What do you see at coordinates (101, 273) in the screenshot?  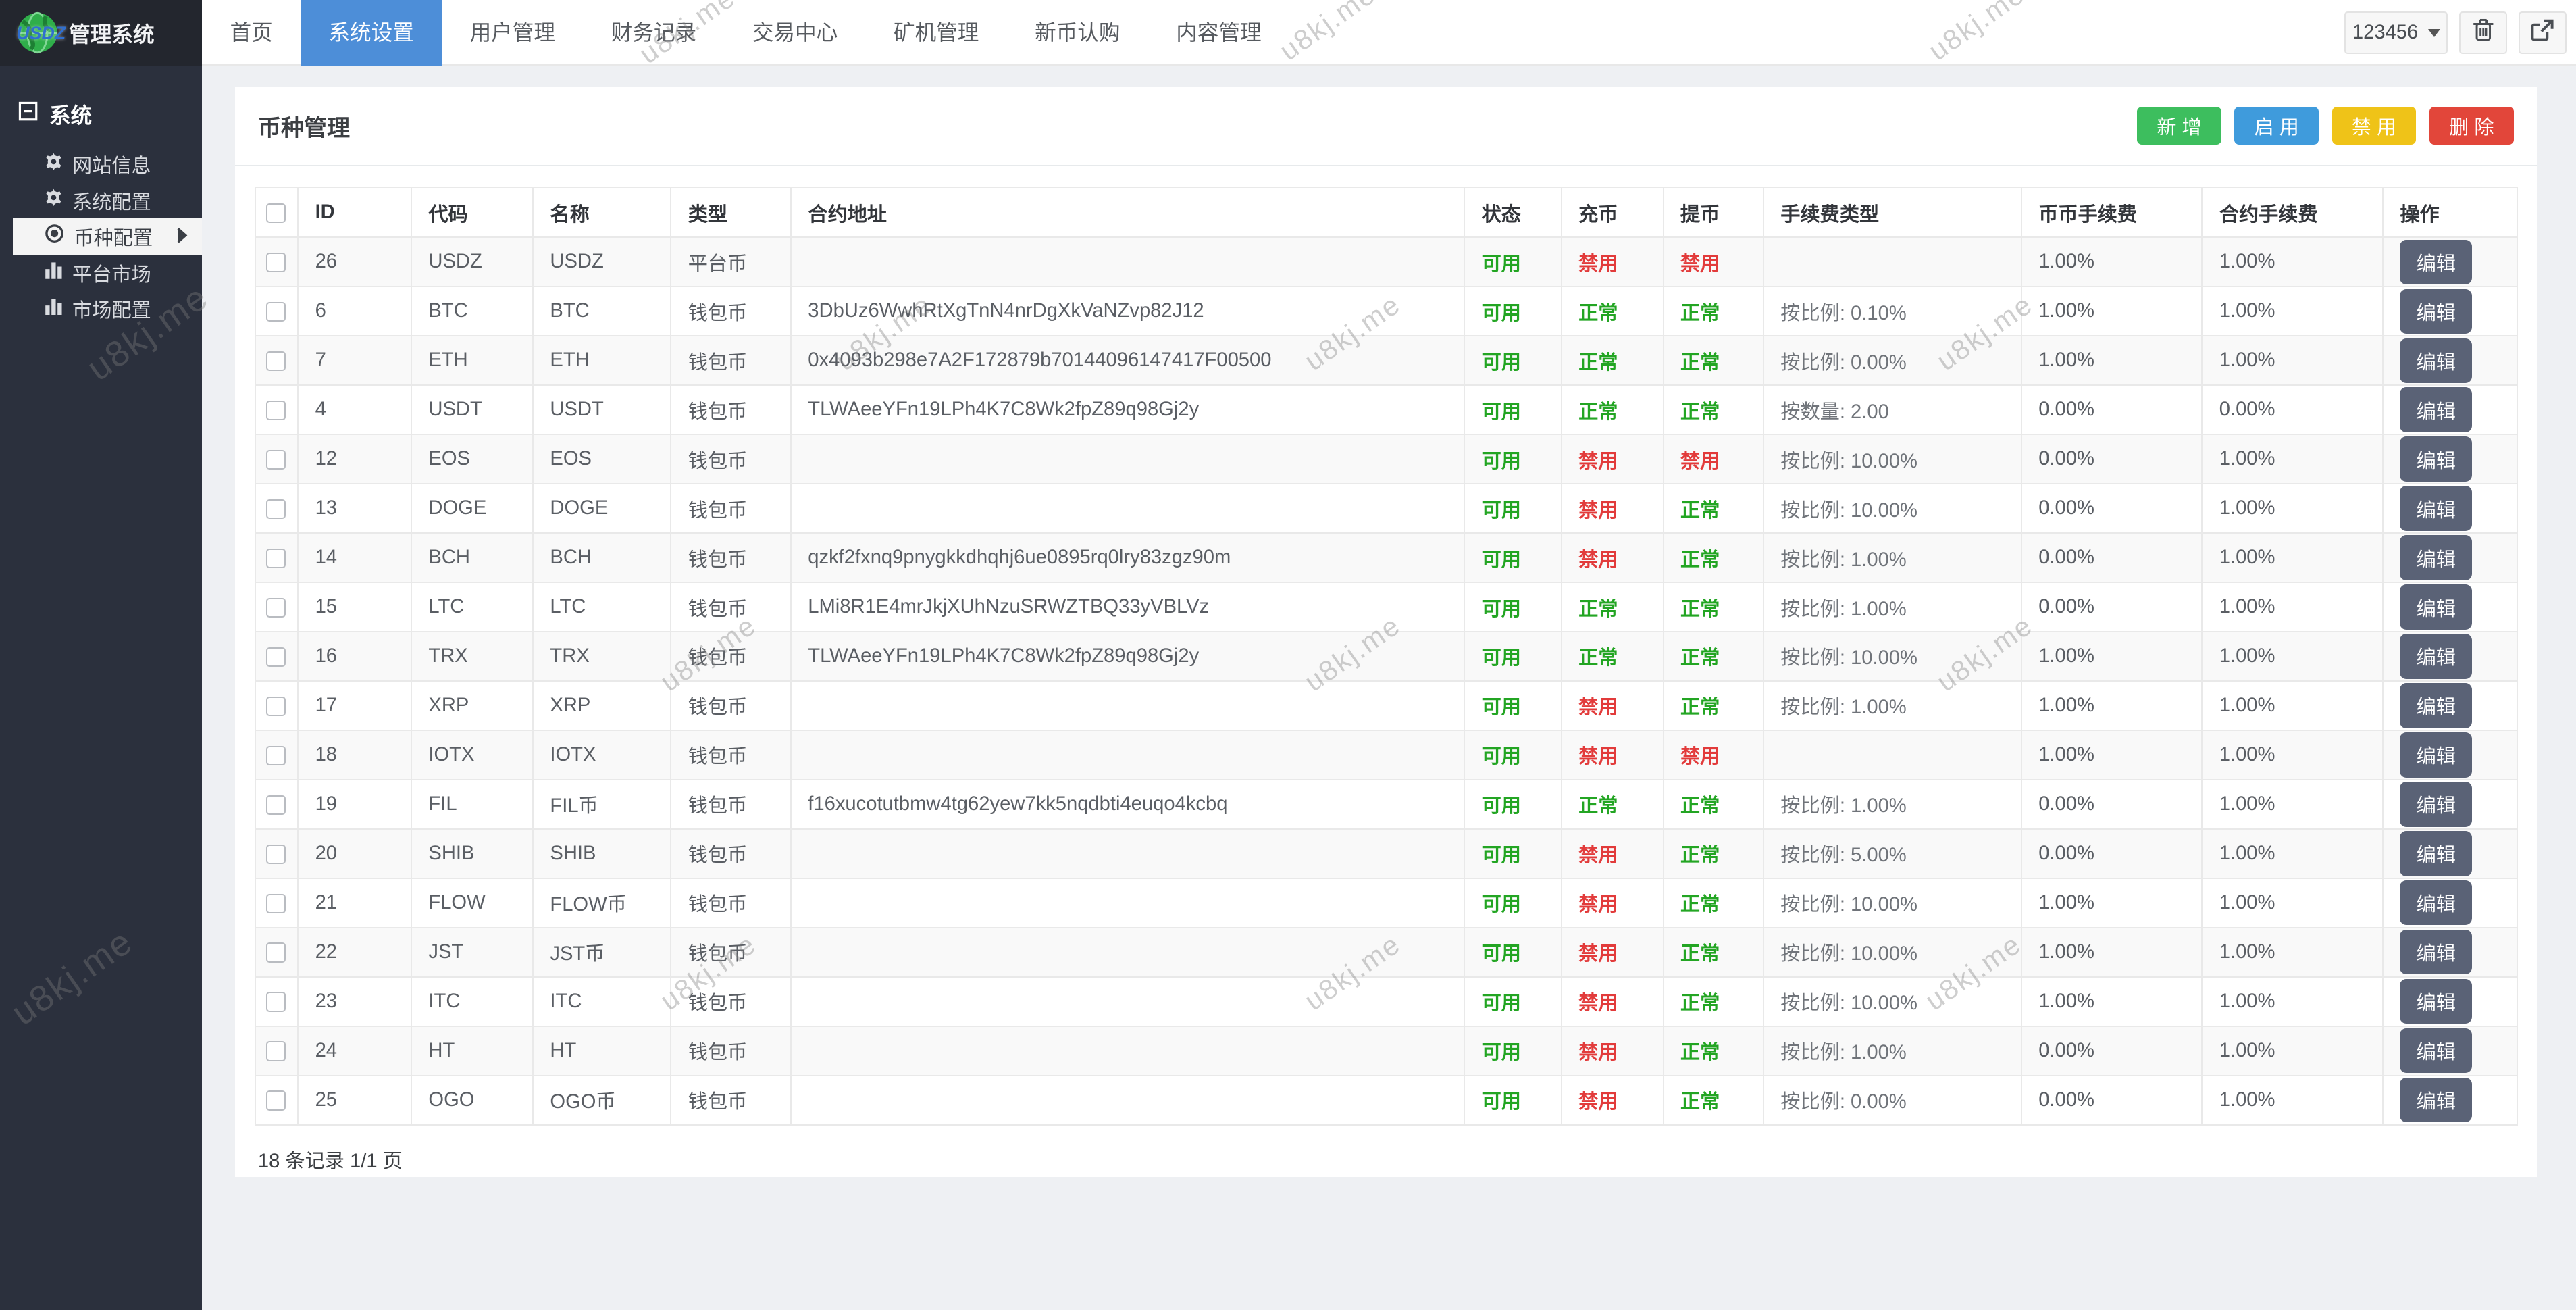 I see `sidebar-item-4: 平台市场` at bounding box center [101, 273].